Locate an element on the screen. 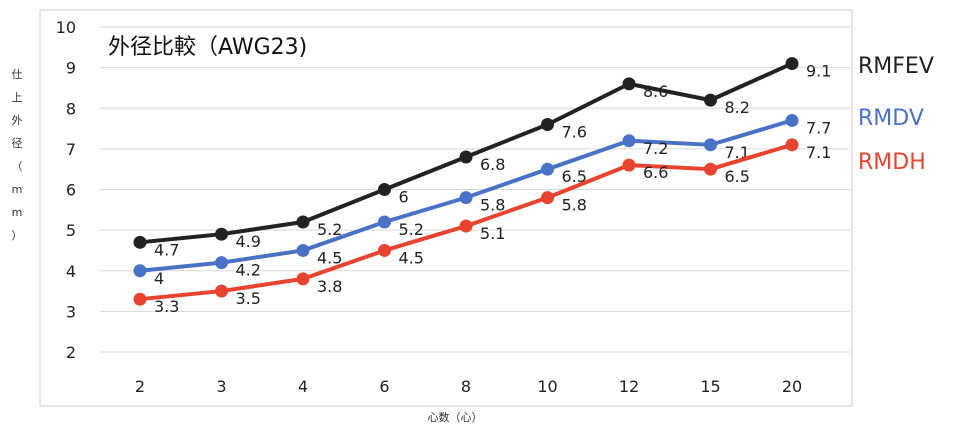  data-label-rmfev: 6.8 is located at coordinates (492, 164).